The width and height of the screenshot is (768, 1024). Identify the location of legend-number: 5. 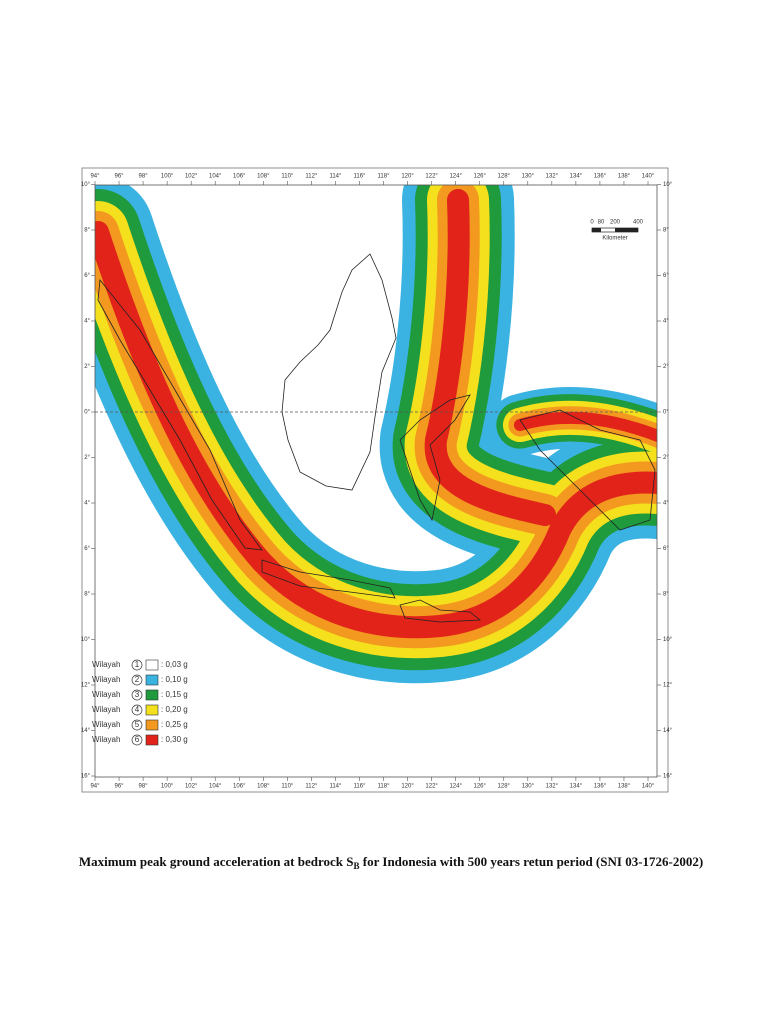
(137, 724).